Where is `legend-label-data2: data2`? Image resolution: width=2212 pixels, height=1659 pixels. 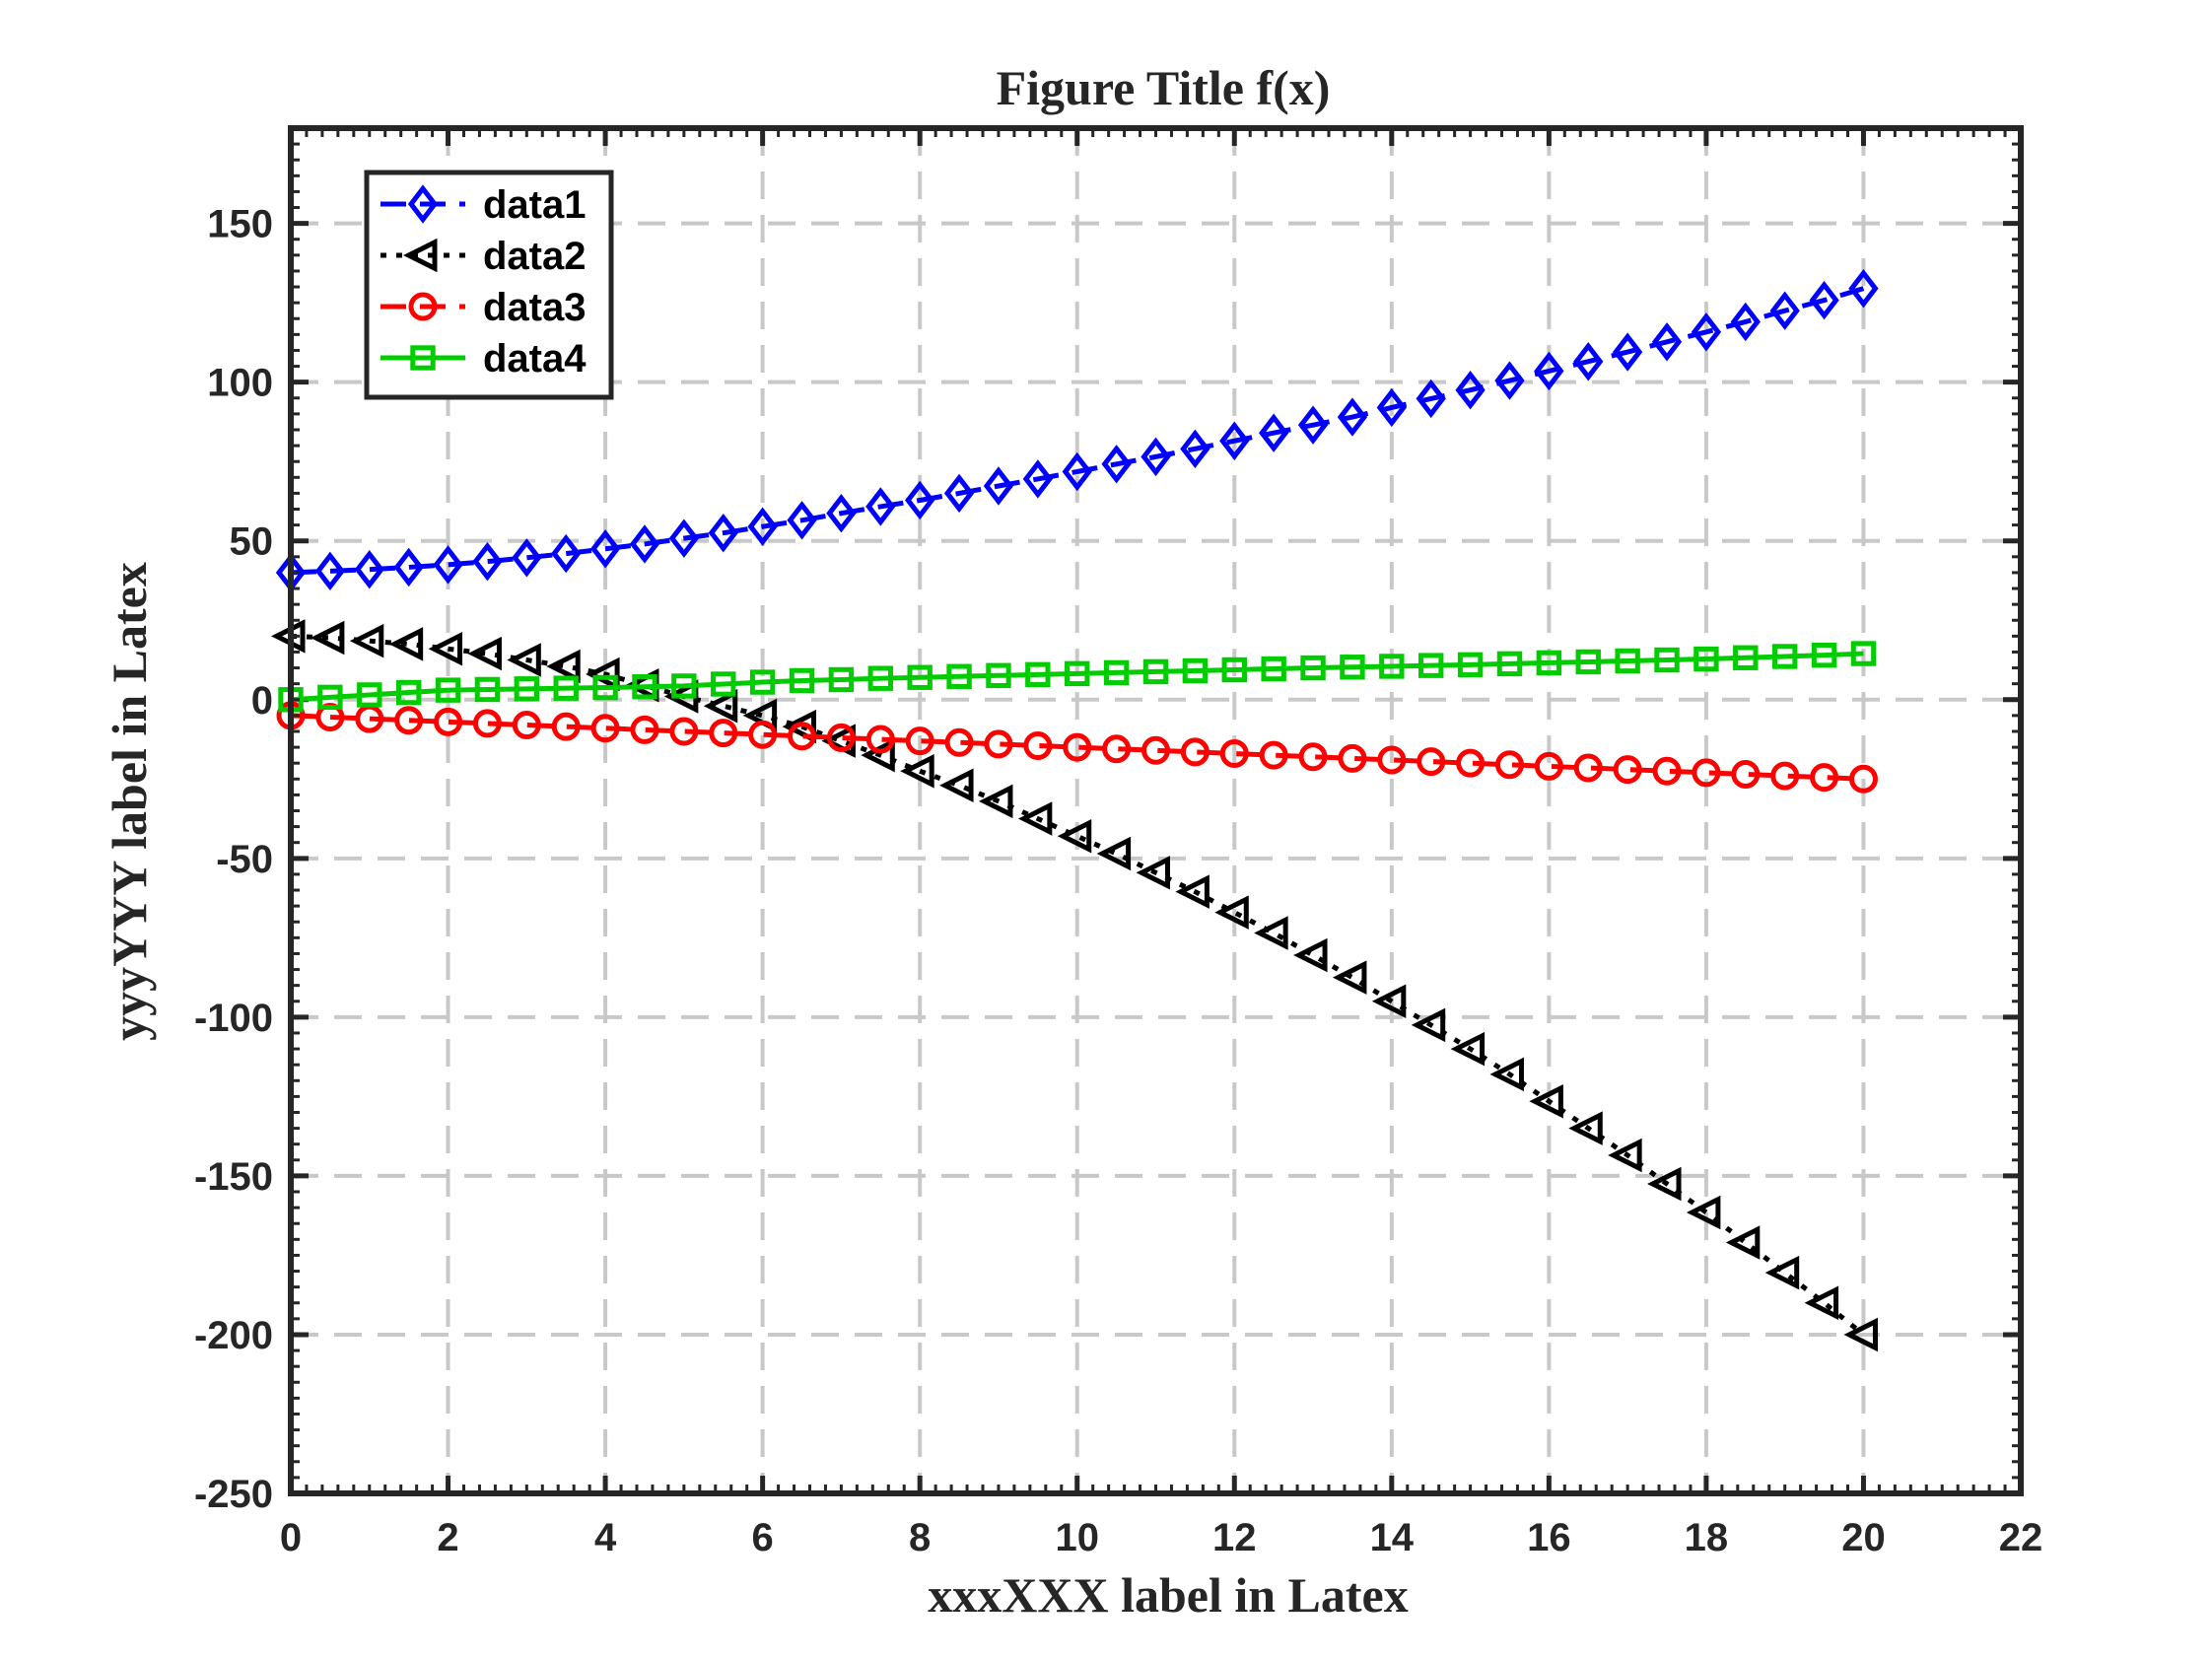
legend-label-data2: data2 is located at coordinates (535, 256).